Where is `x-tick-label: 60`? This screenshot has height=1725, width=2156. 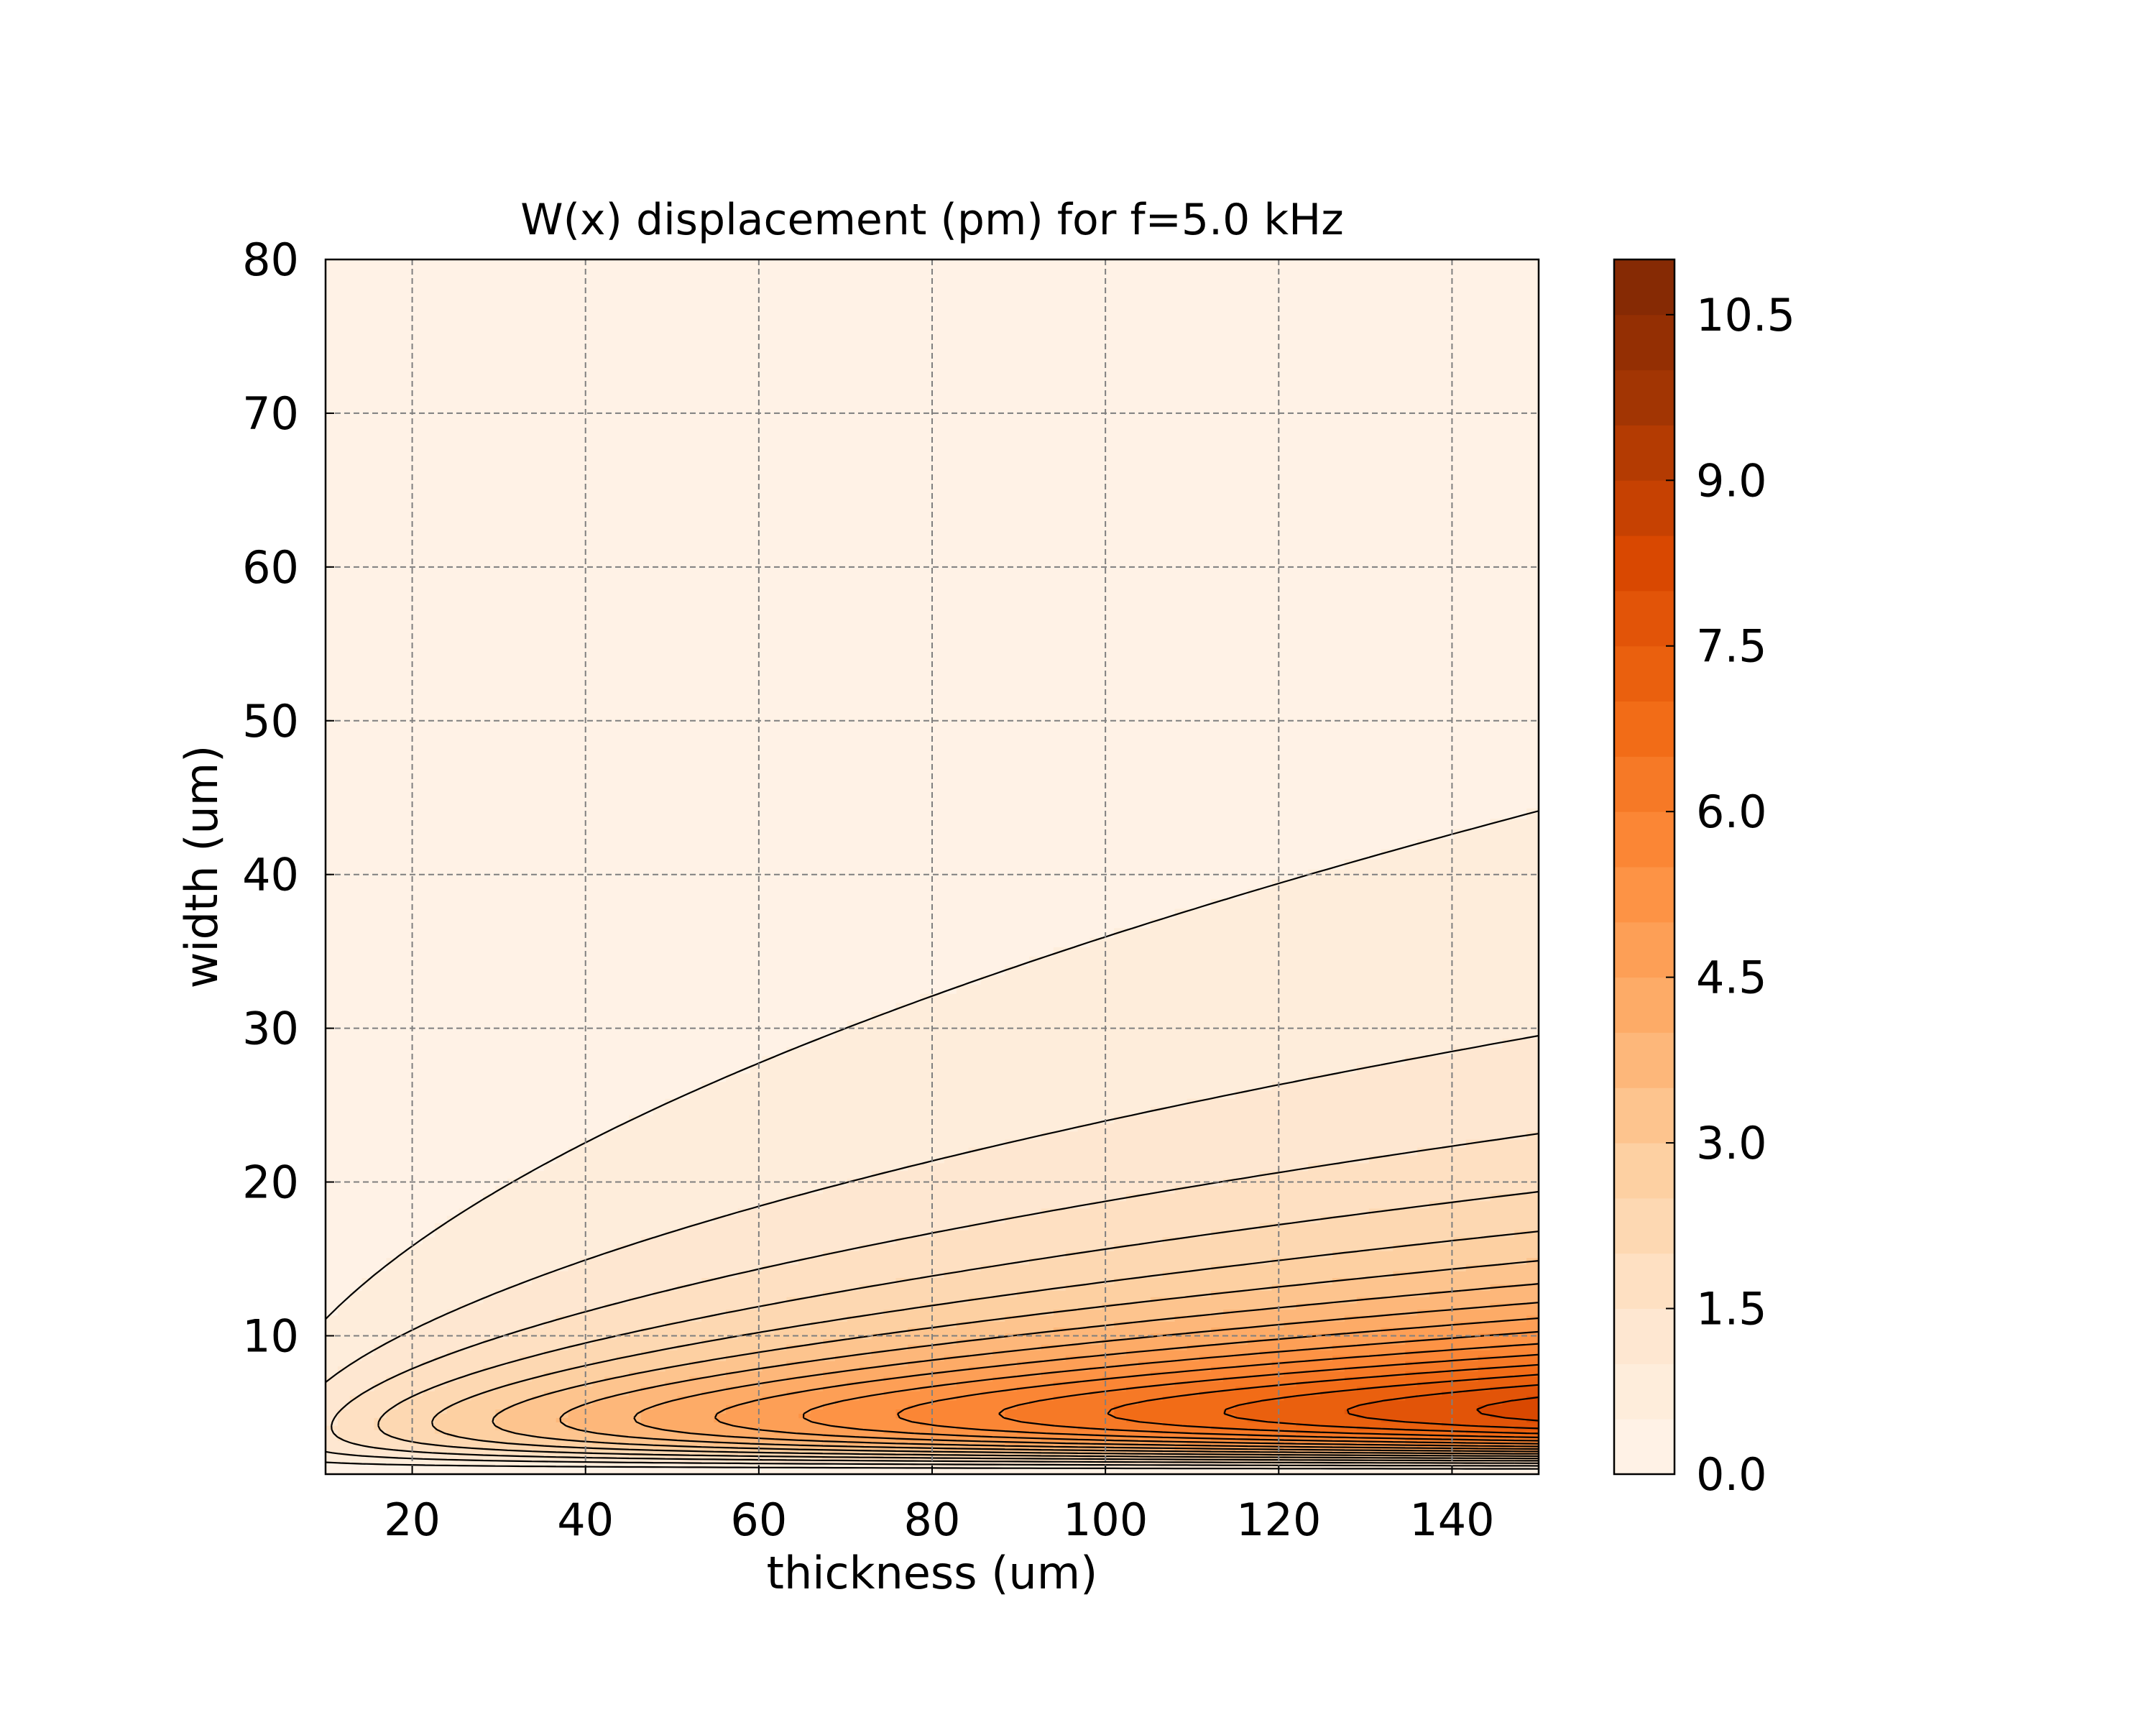 x-tick-label: 60 is located at coordinates (758, 1520).